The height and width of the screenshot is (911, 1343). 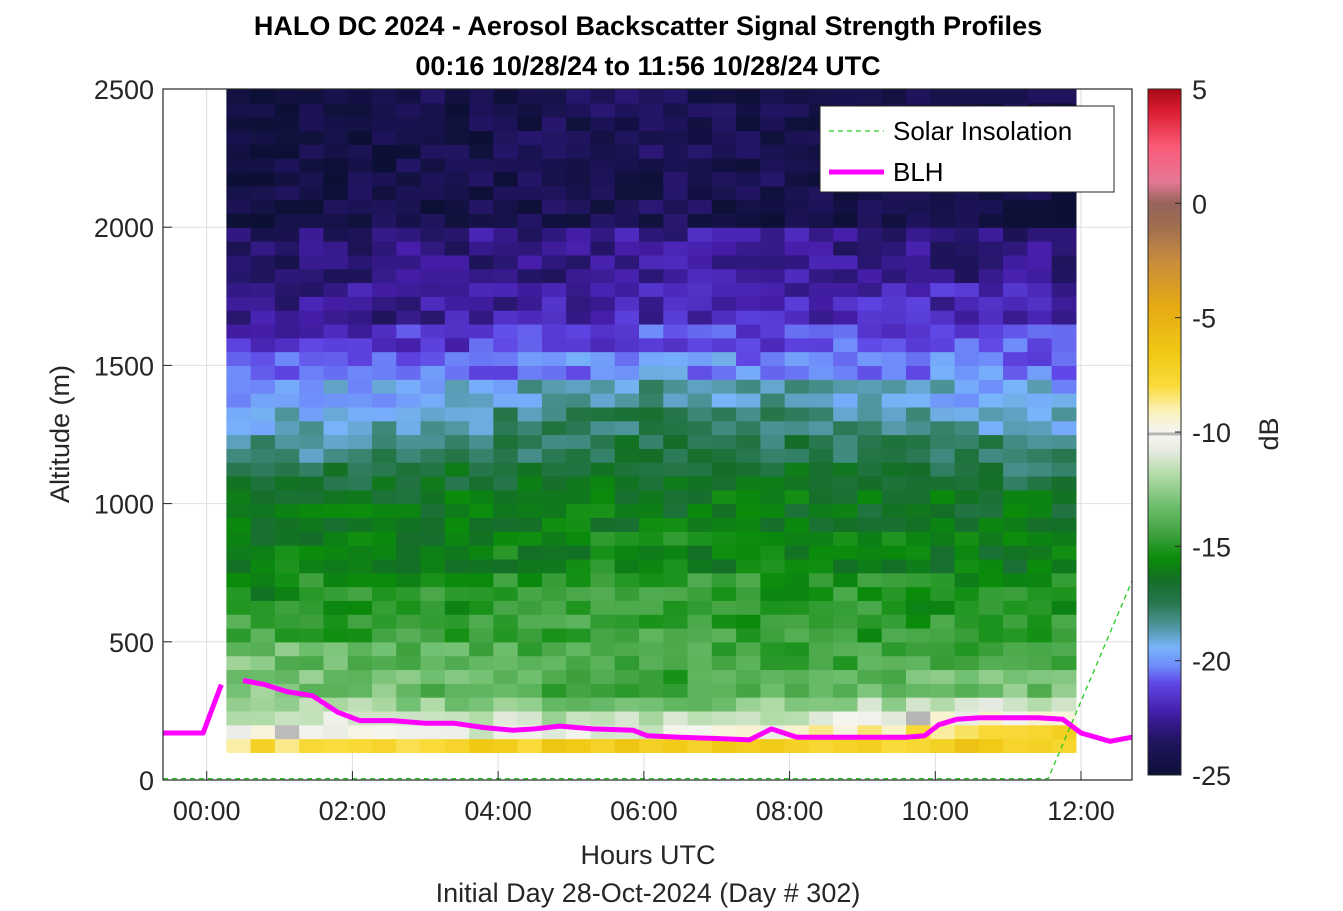 I want to click on y-tick-label: 0, so click(x=146, y=781).